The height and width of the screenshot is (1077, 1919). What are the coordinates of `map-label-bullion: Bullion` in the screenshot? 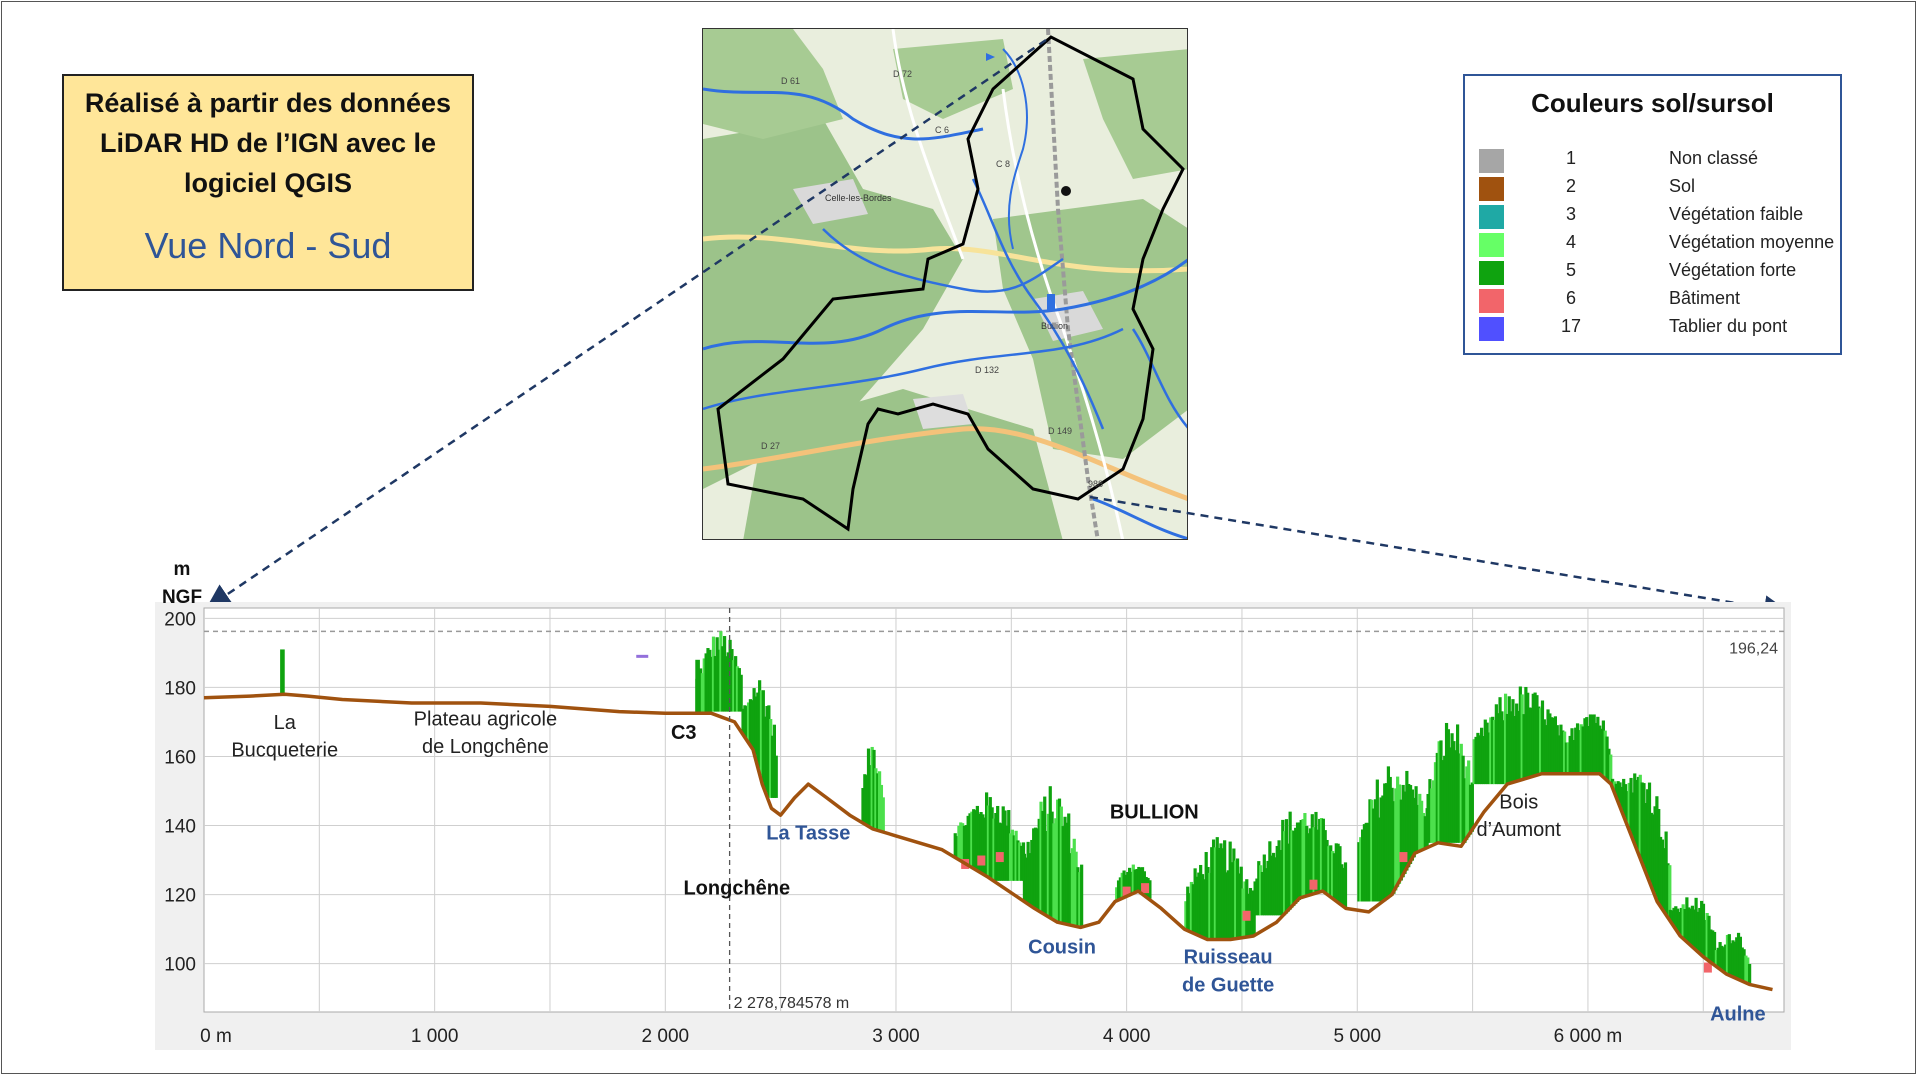 It's located at (1054, 326).